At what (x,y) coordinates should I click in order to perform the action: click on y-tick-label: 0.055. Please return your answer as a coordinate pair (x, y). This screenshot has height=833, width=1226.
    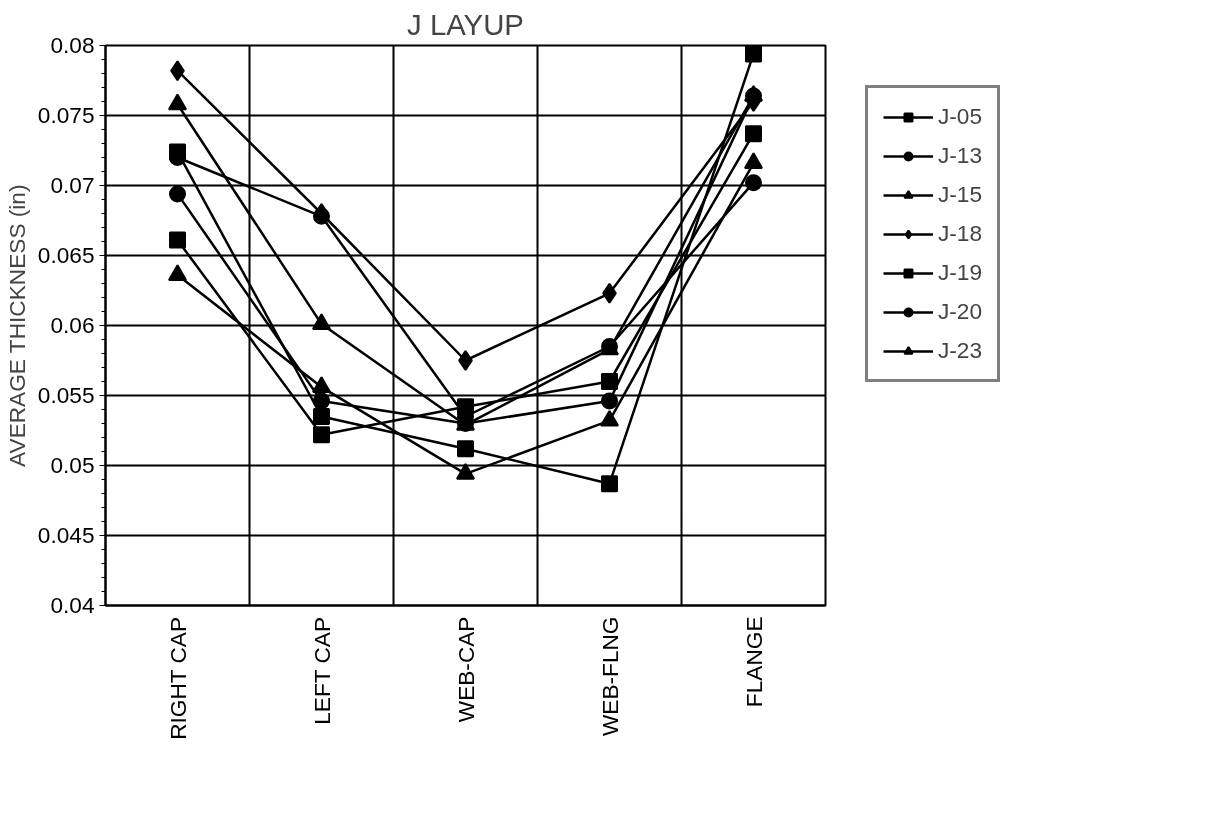
    Looking at the image, I should click on (66, 395).